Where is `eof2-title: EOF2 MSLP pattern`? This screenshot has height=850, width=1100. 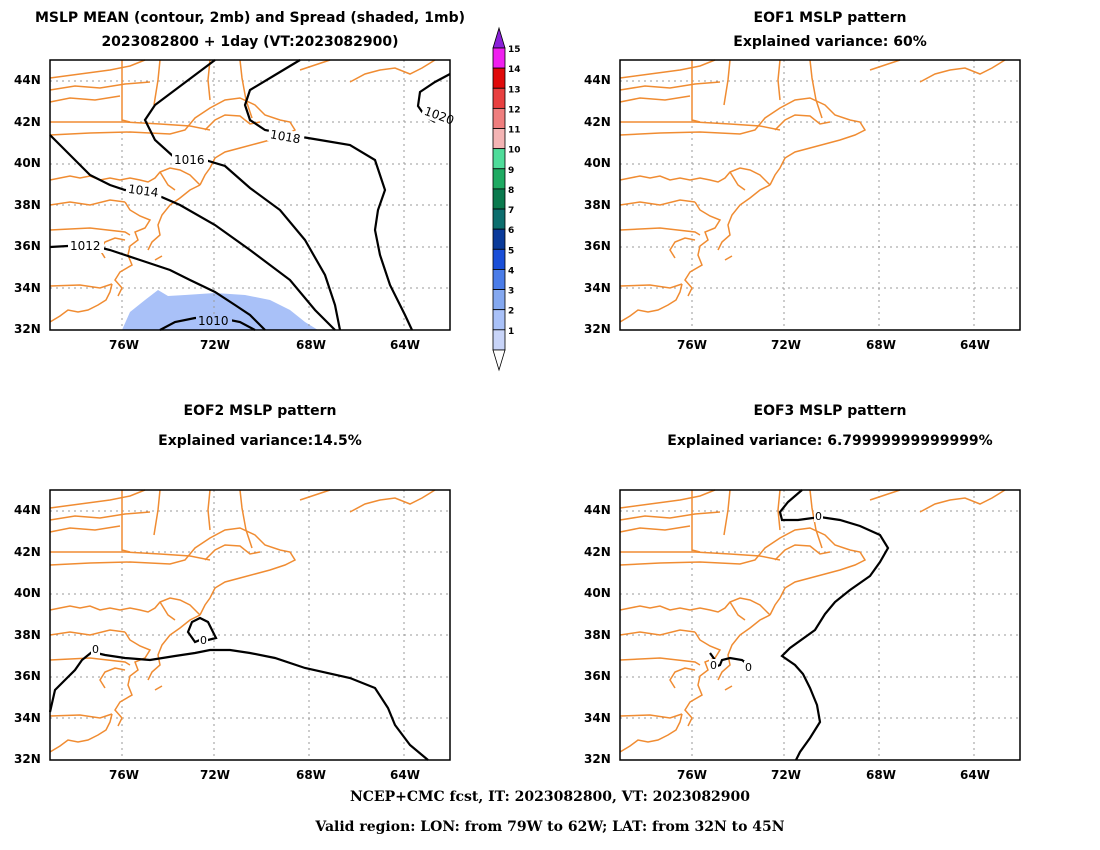 eof2-title: EOF2 MSLP pattern is located at coordinates (260, 411).